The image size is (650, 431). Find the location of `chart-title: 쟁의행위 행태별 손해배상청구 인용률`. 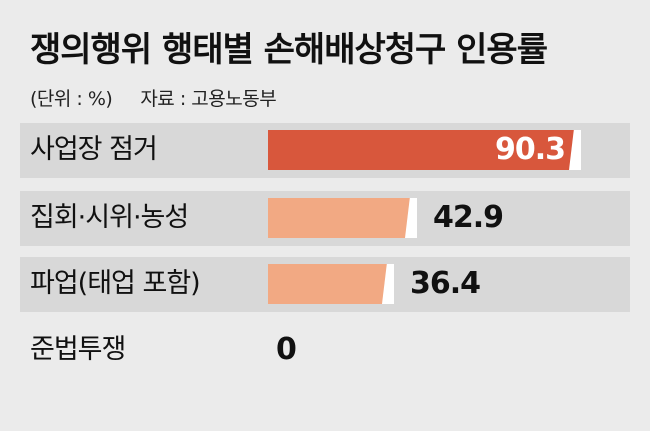

chart-title: 쟁의행위 행태별 손해배상청구 인용률 is located at coordinates (289, 50).